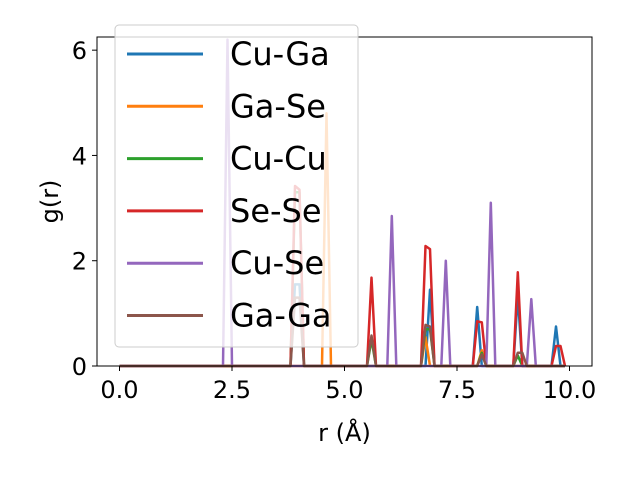 The height and width of the screenshot is (480, 640). What do you see at coordinates (344, 432) in the screenshot?
I see `x-axis-title: r (Å)` at bounding box center [344, 432].